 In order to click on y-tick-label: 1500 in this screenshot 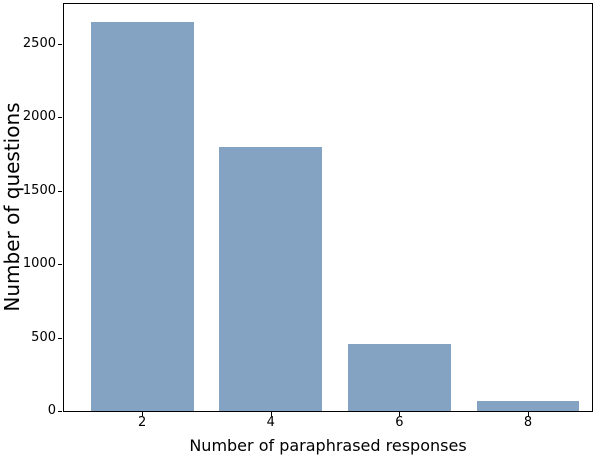, I will do `click(39, 190)`.